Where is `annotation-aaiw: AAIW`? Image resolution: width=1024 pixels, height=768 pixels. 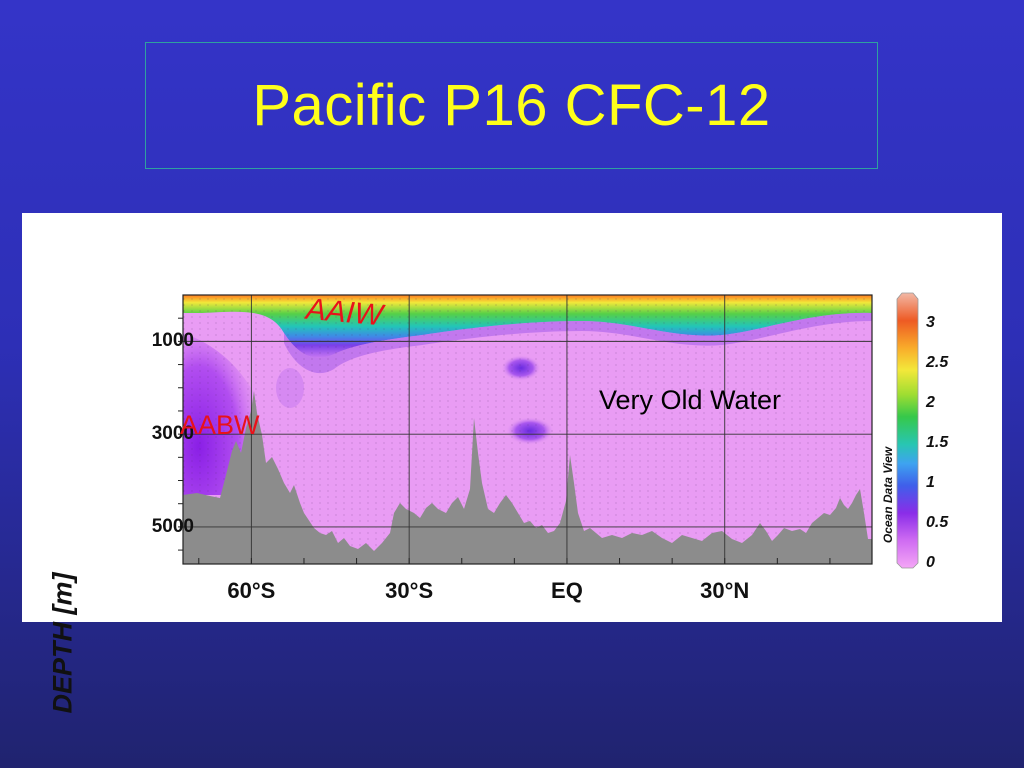 annotation-aaiw: AAIW is located at coordinates (344, 312).